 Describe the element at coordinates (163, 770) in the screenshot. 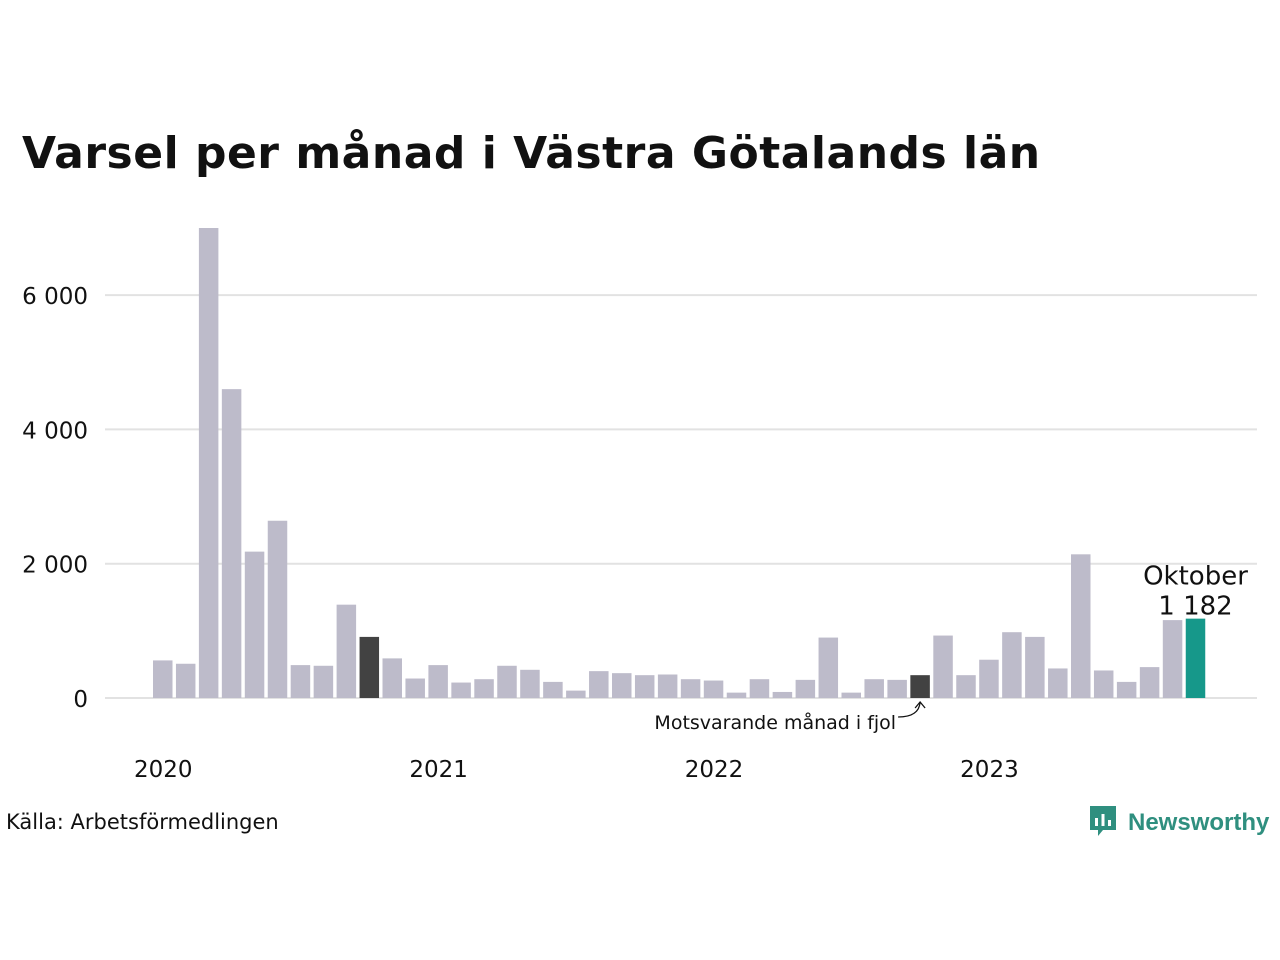

I see `x-tick-label: 2020` at that location.